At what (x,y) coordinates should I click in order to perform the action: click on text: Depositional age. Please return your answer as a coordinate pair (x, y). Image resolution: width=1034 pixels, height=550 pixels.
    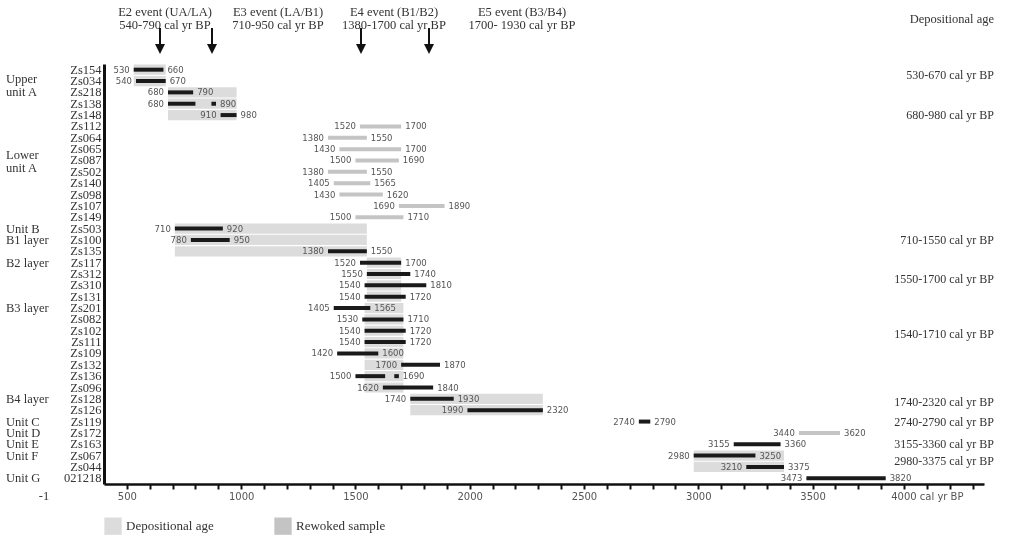
    Looking at the image, I should click on (952, 19).